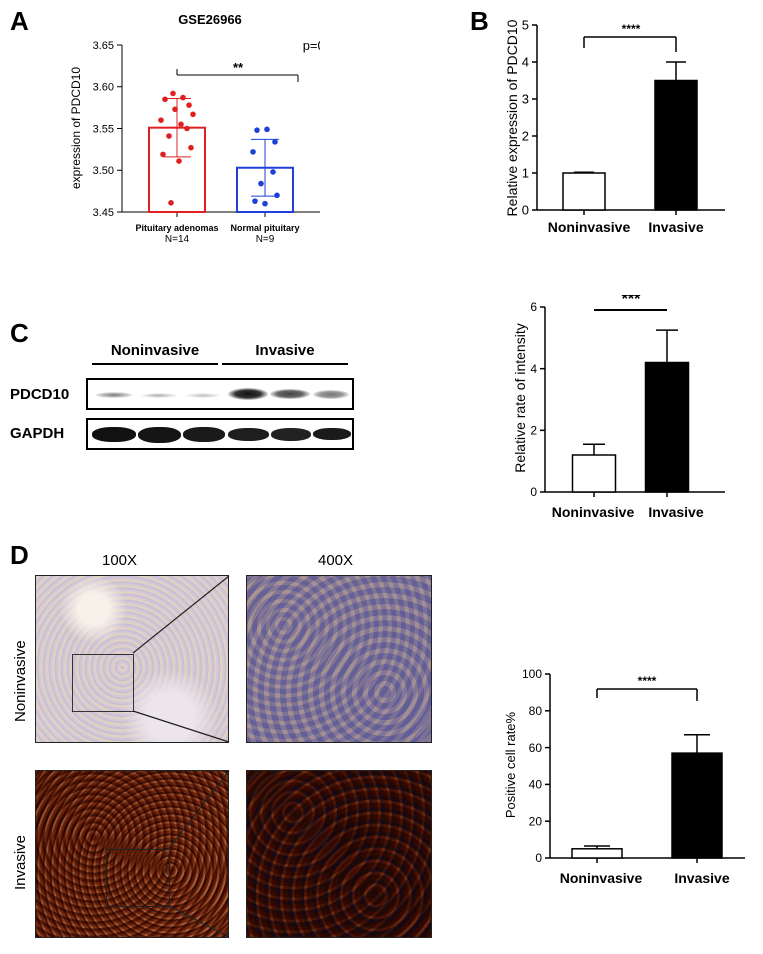 The height and width of the screenshot is (954, 763). I want to click on chart-a-sublabel-2: N=9, so click(265, 239).